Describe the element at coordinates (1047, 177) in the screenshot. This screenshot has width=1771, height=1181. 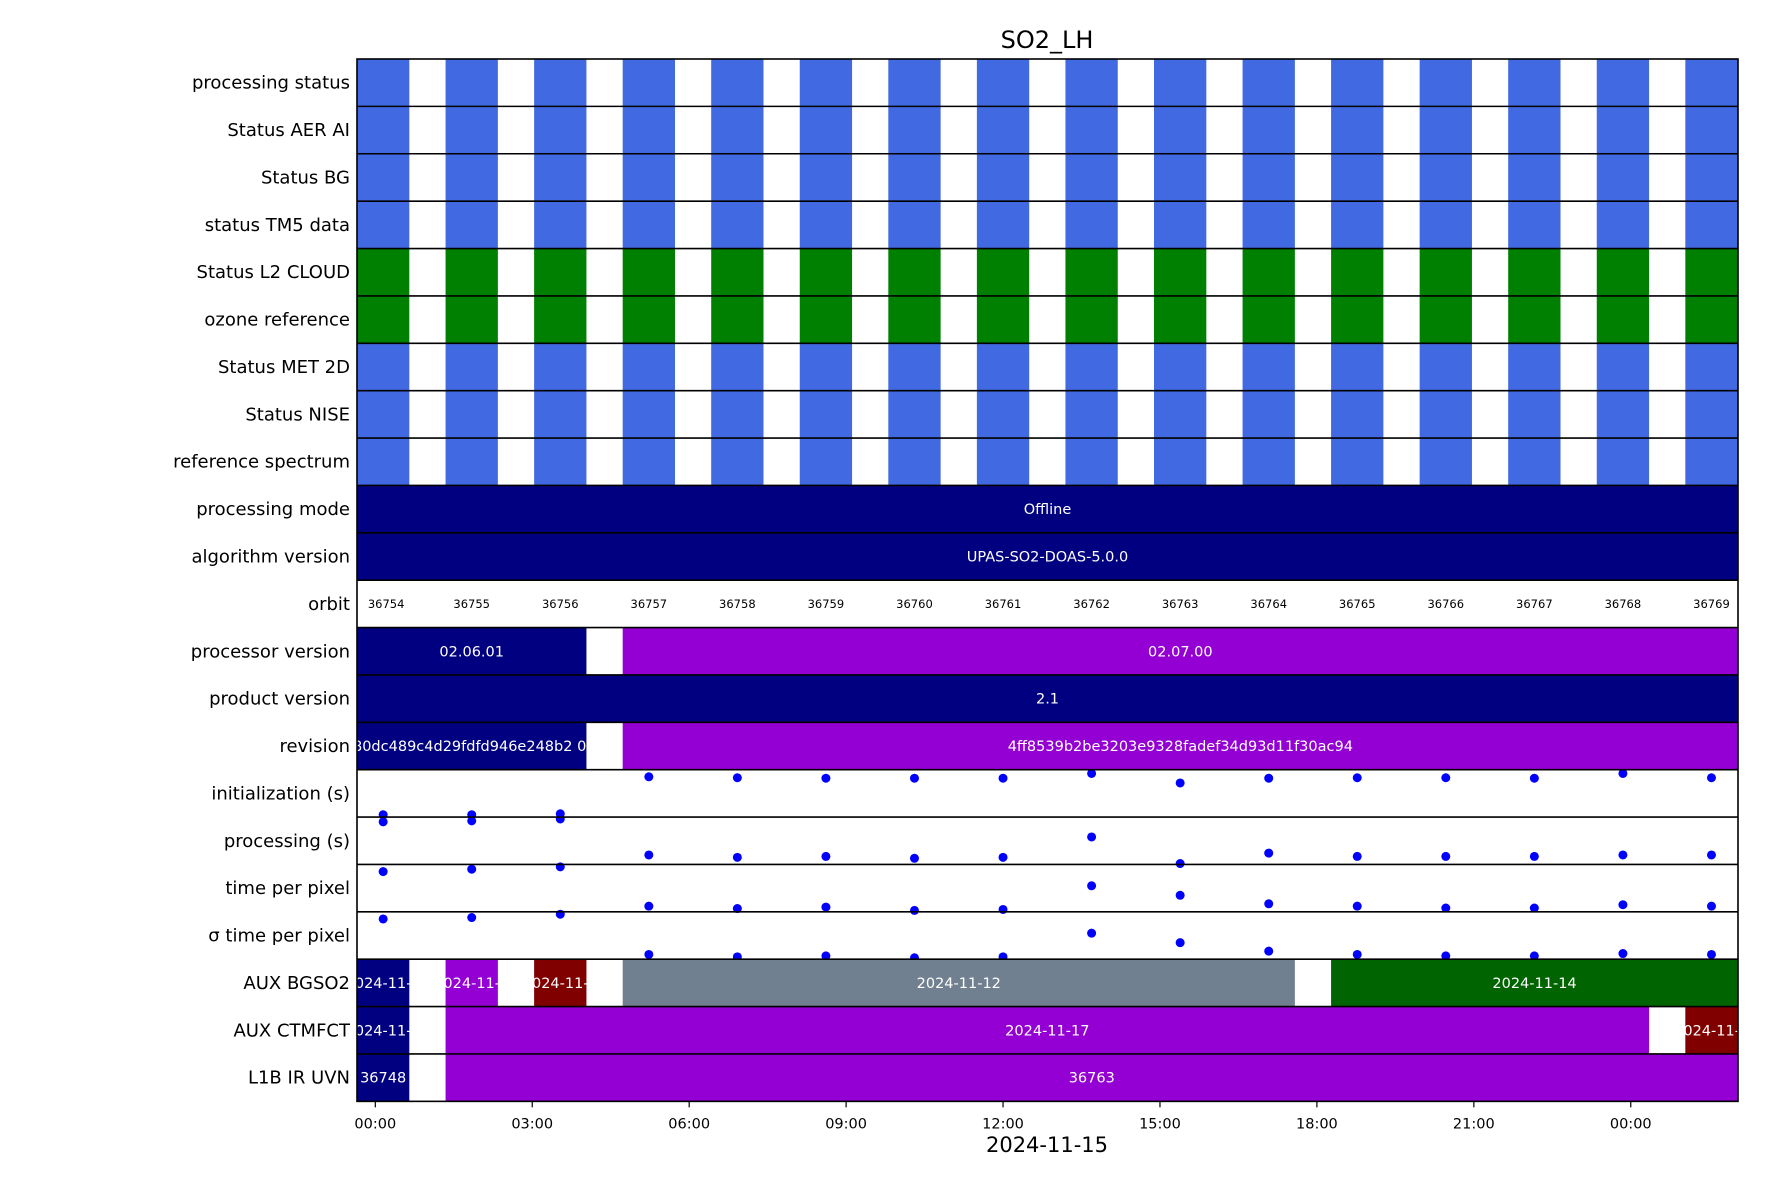
I see `row-status-bg` at that location.